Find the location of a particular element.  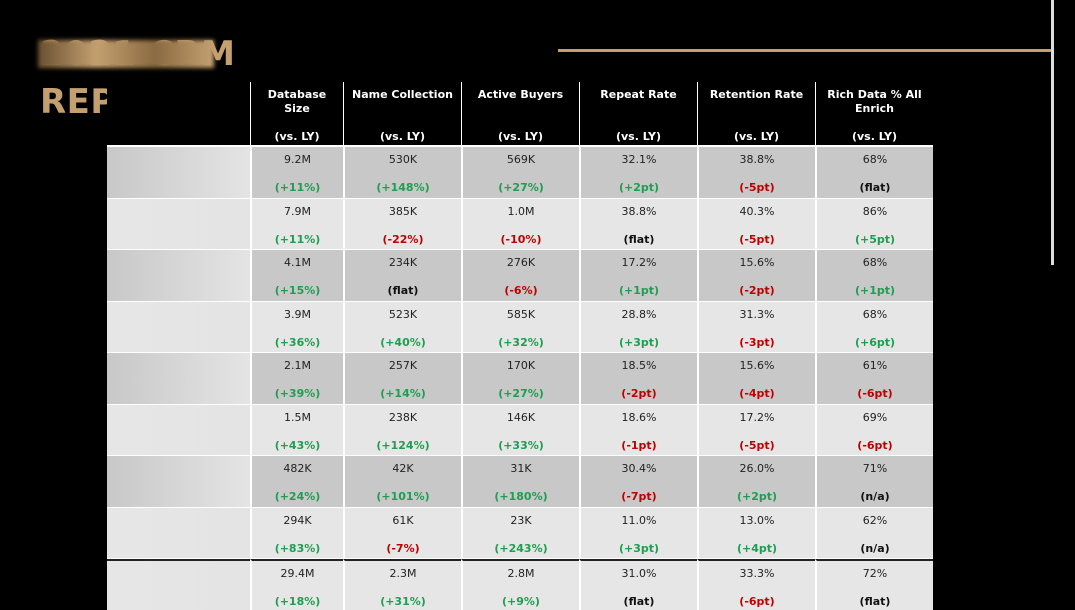

cell-value: 18.6% is located at coordinates (639, 417).